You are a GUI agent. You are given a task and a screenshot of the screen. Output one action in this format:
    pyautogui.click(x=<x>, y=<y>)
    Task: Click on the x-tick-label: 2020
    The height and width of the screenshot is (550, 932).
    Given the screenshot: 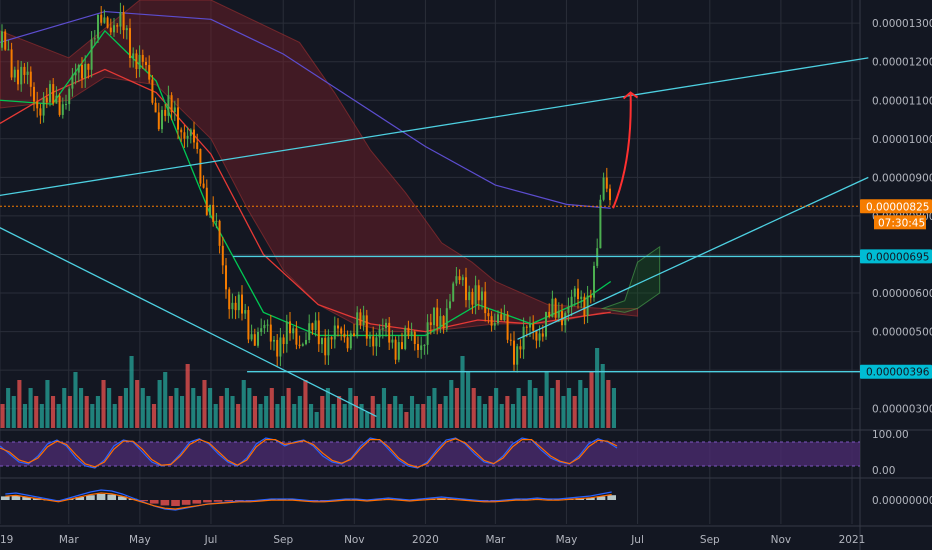 What is the action you would take?
    pyautogui.click(x=425, y=540)
    